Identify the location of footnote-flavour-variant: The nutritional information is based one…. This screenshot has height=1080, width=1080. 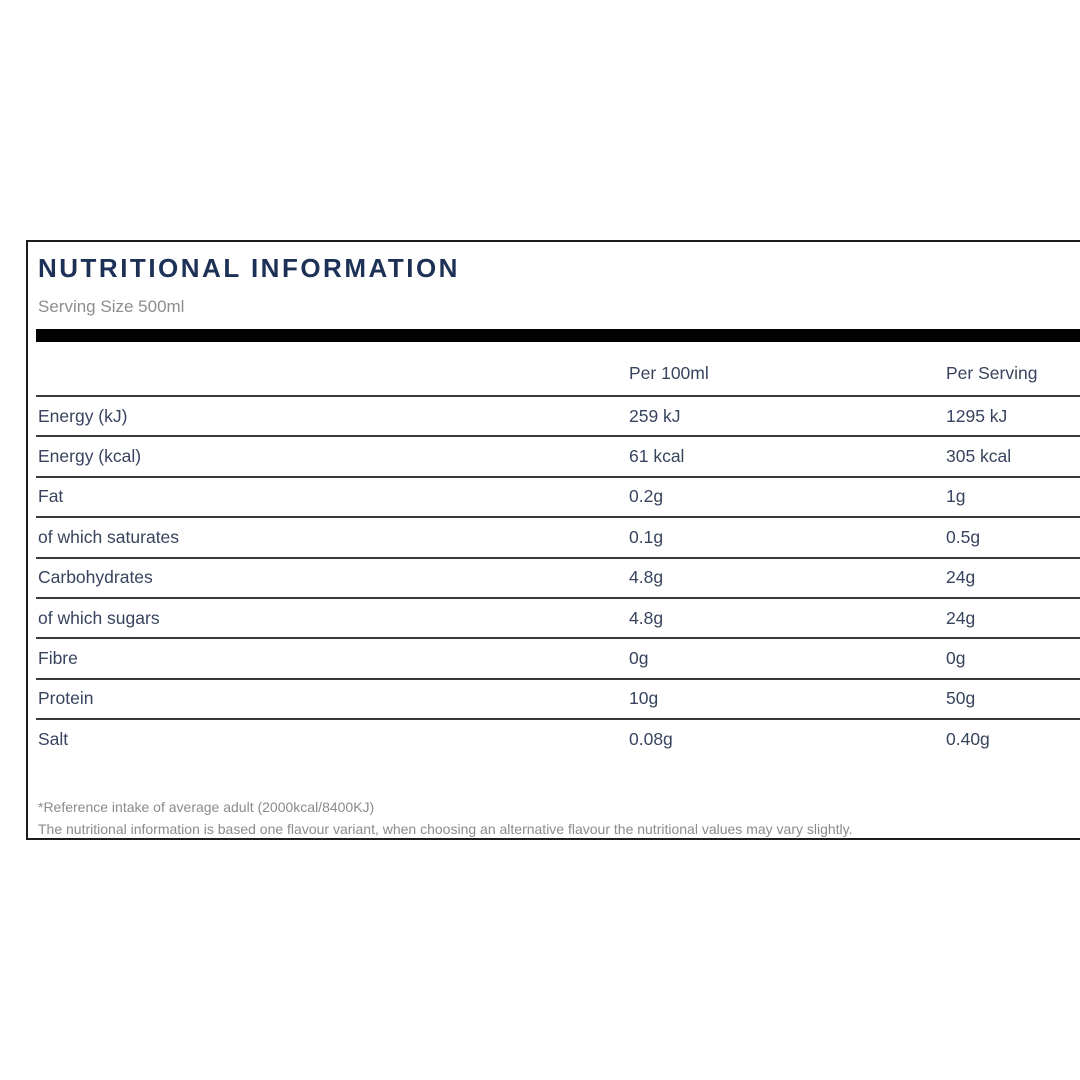
(445, 828).